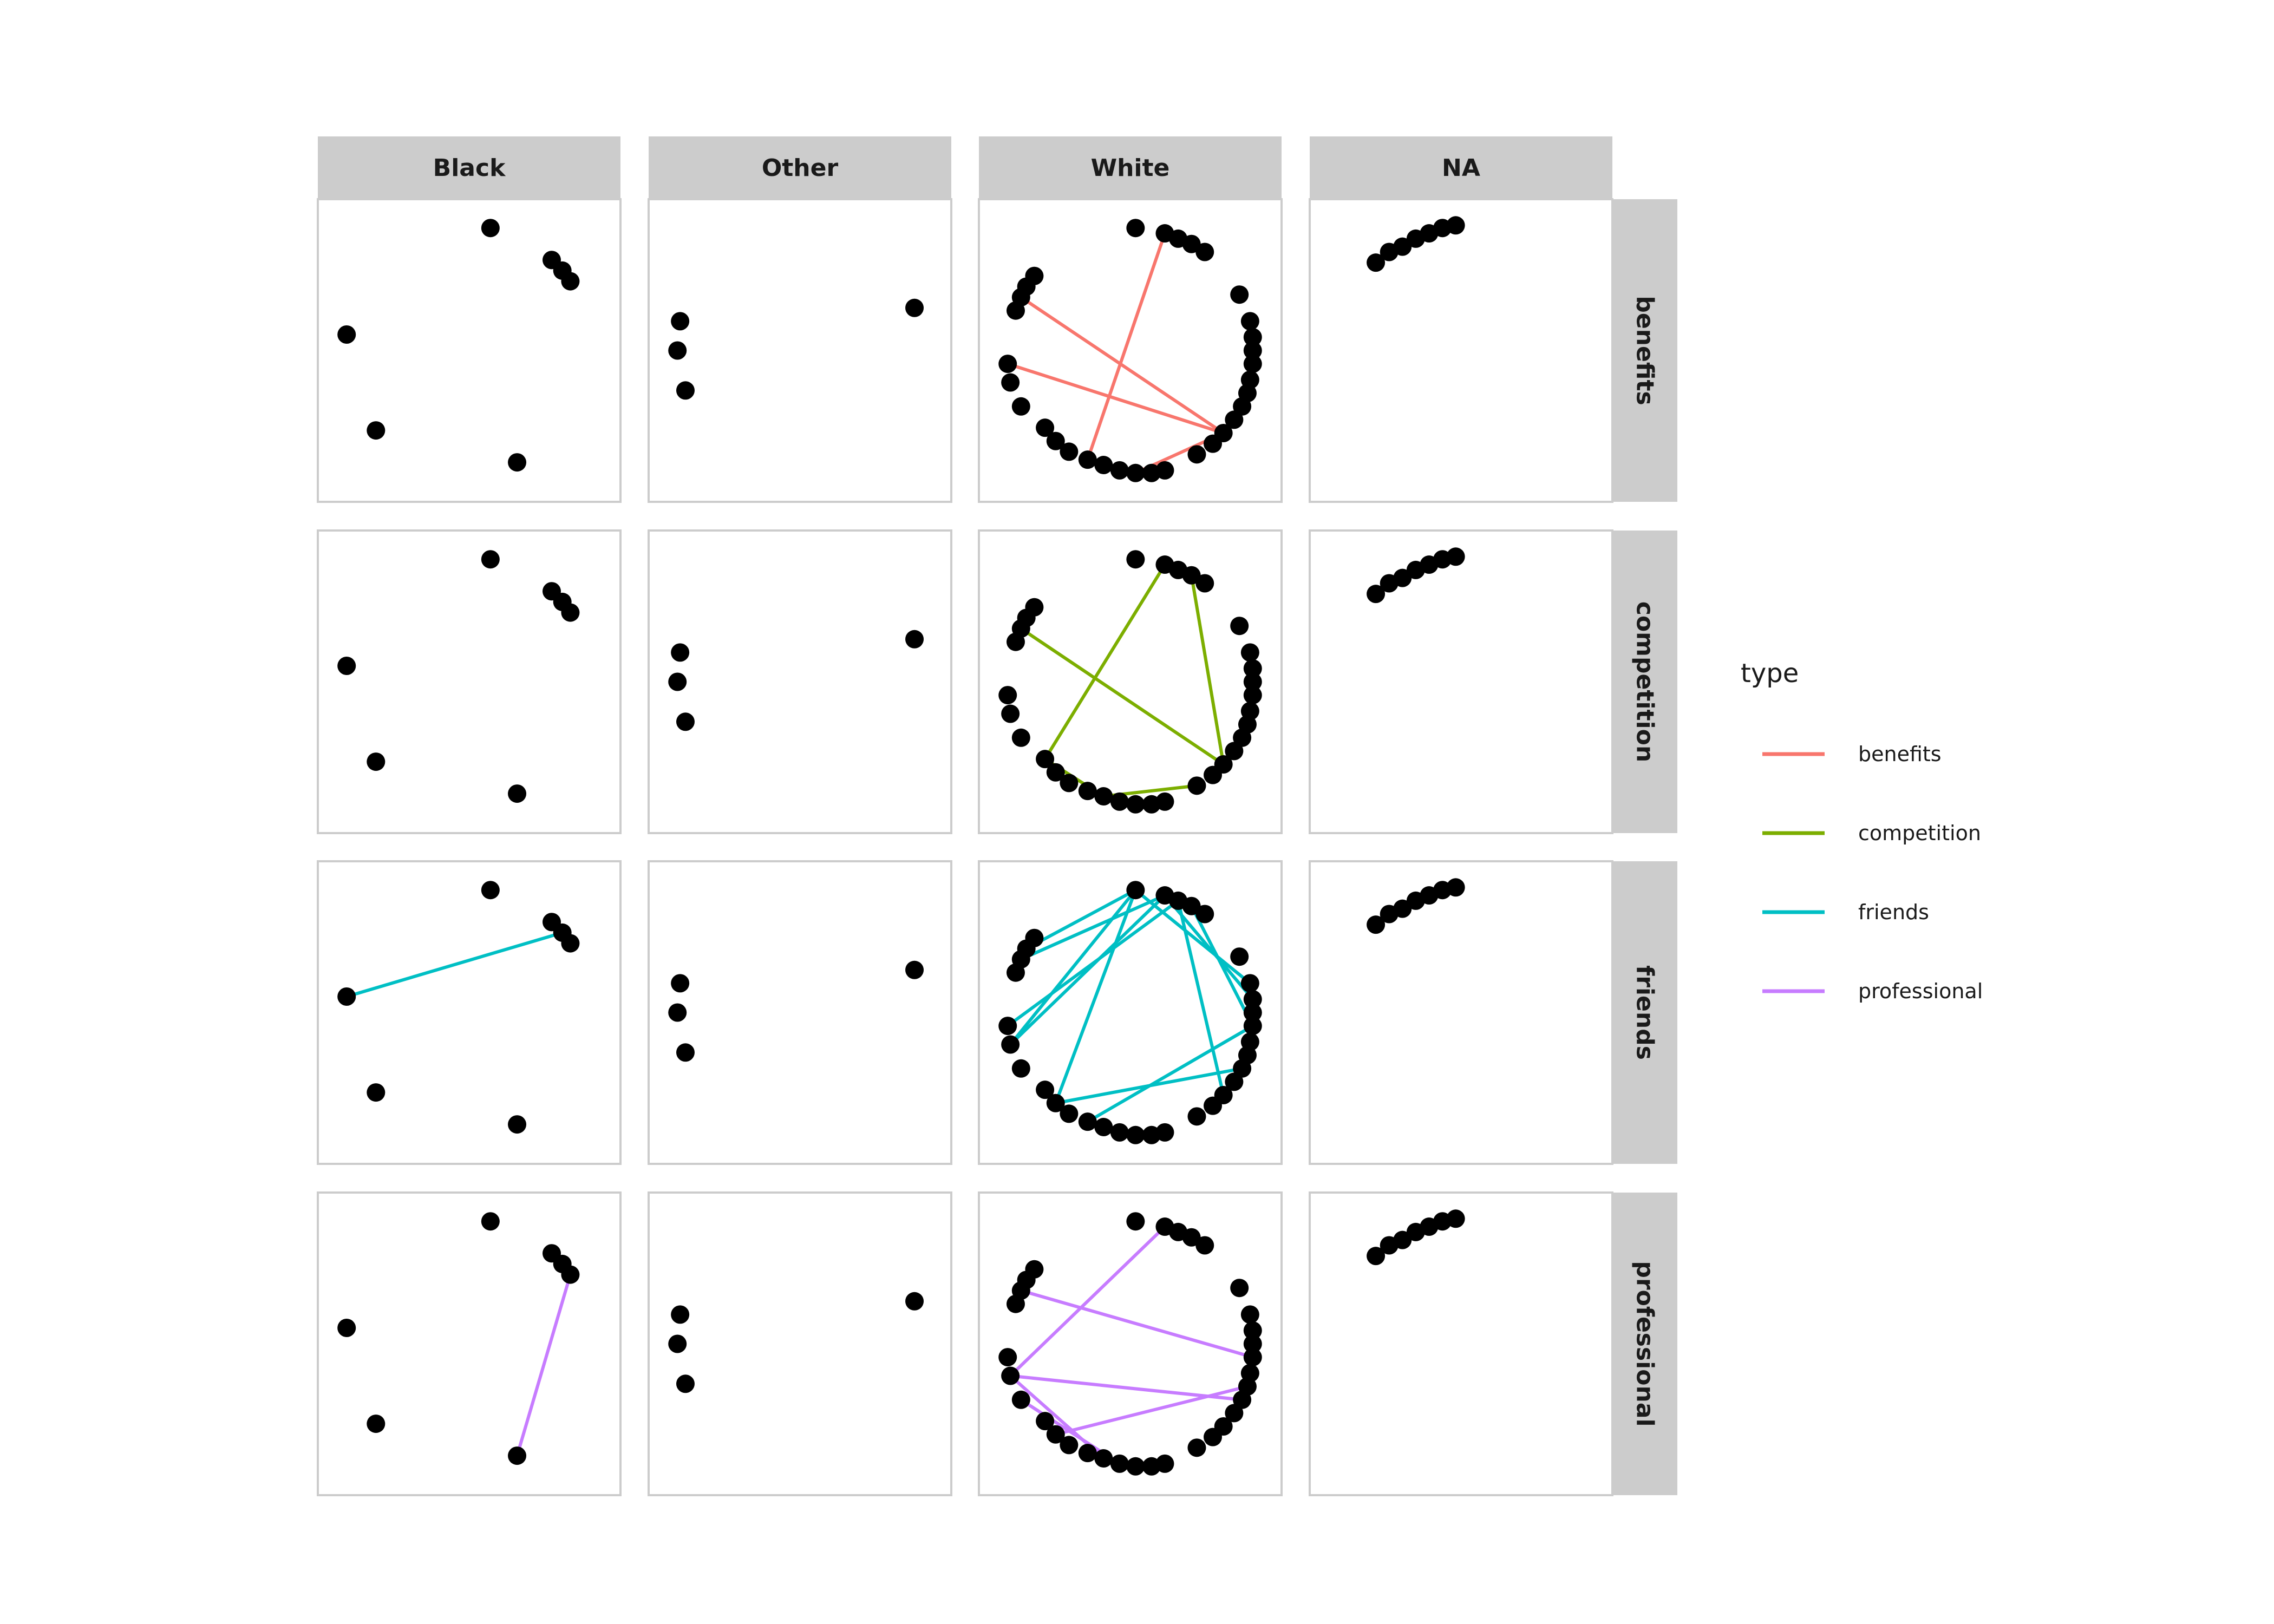  What do you see at coordinates (965, 167) in the screenshot?
I see `column-strips: Black Other White NA` at bounding box center [965, 167].